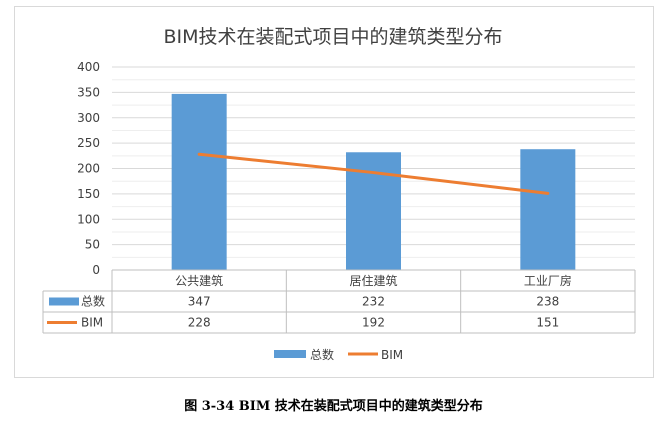  I want to click on table-cell-value: 232, so click(373, 302).